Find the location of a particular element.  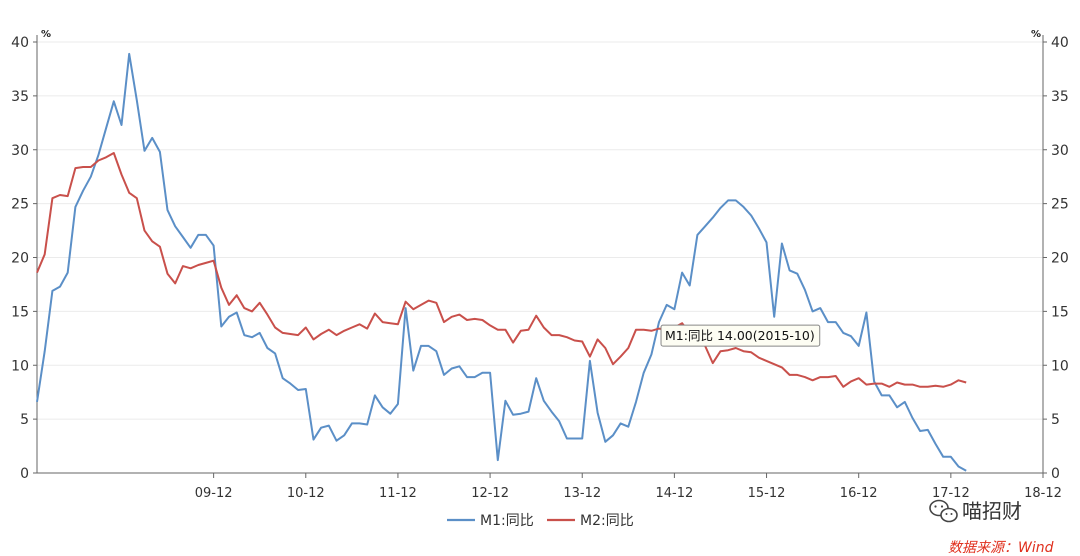

y-tick-label-left: 35 is located at coordinates (20, 97).